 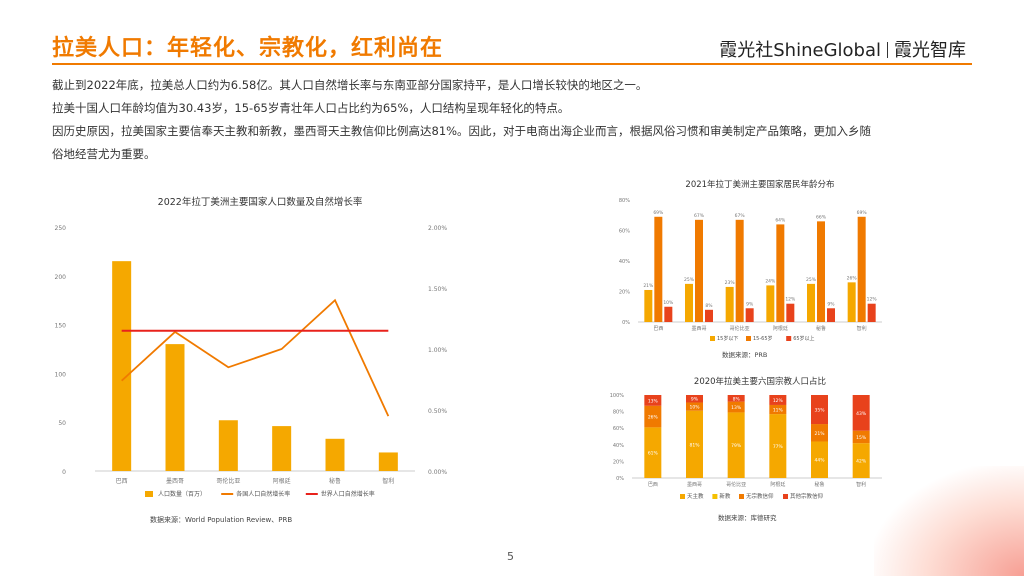 What do you see at coordinates (807, 496) in the screenshot?
I see `chart3-legend-label: 其他宗教信仰` at bounding box center [807, 496].